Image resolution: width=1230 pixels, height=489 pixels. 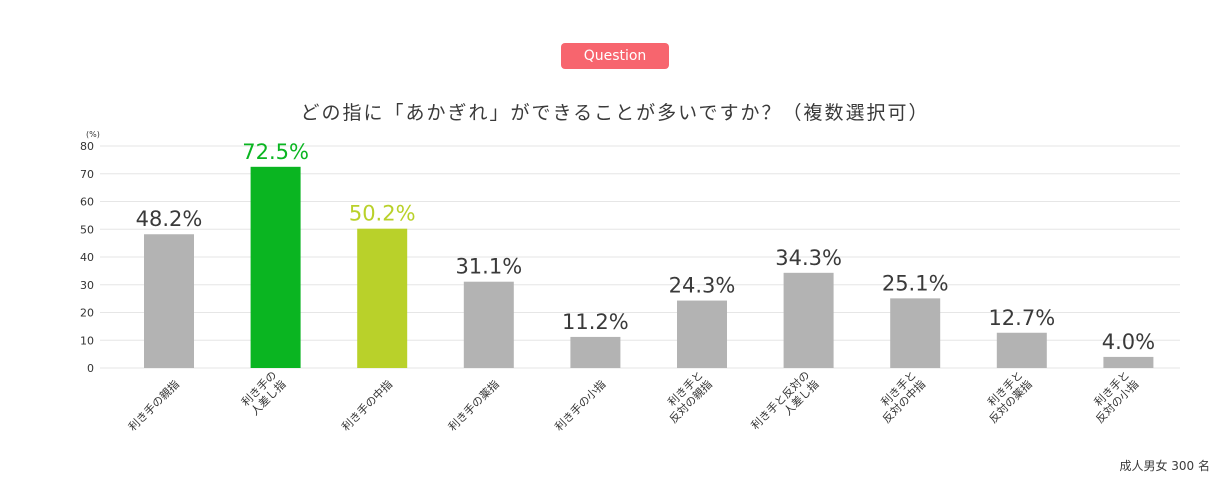 What do you see at coordinates (615, 113) in the screenshot?
I see `chart-title: どの指に「あかぎれ」ができることが多いですか？（複数選択可）` at bounding box center [615, 113].